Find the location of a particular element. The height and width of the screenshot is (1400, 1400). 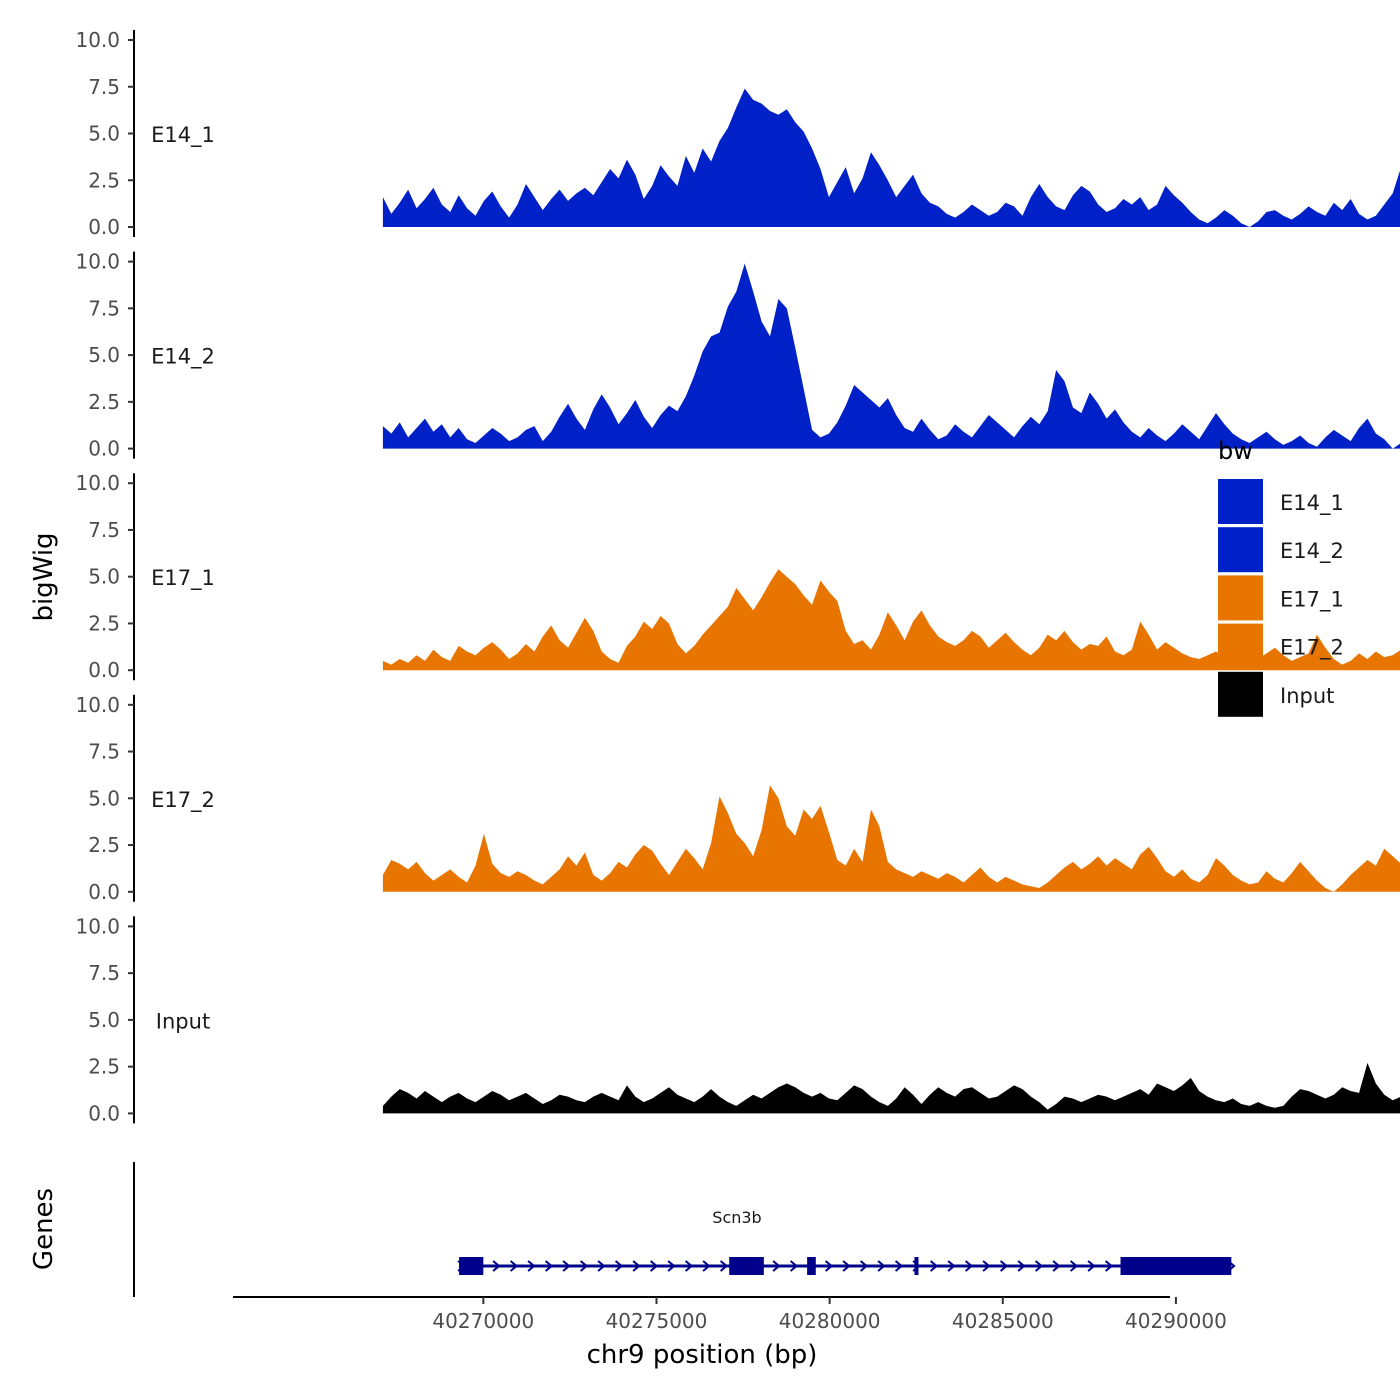

track-label: E17_2 is located at coordinates (183, 800).